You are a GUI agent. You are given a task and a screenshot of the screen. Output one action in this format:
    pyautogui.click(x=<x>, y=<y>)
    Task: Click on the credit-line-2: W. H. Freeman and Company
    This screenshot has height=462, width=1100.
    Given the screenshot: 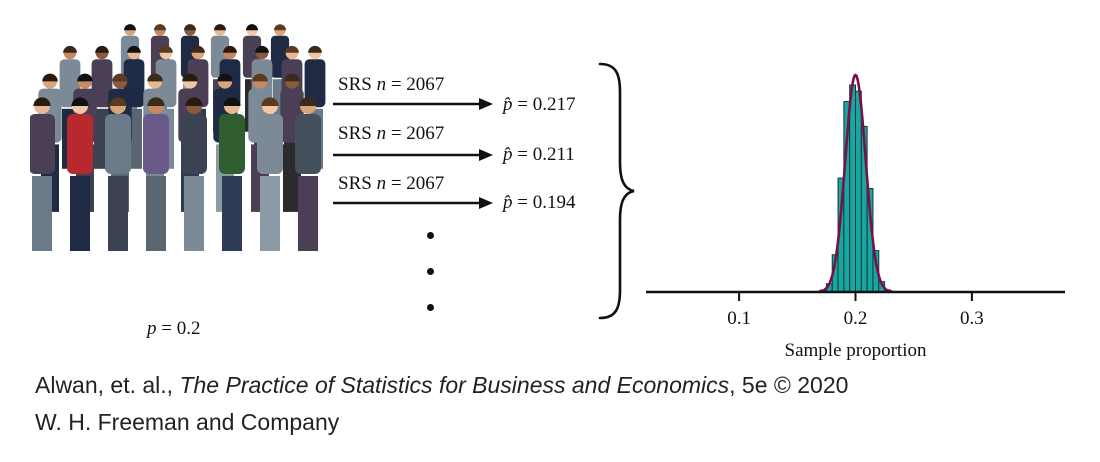 What is the action you would take?
    pyautogui.click(x=187, y=422)
    